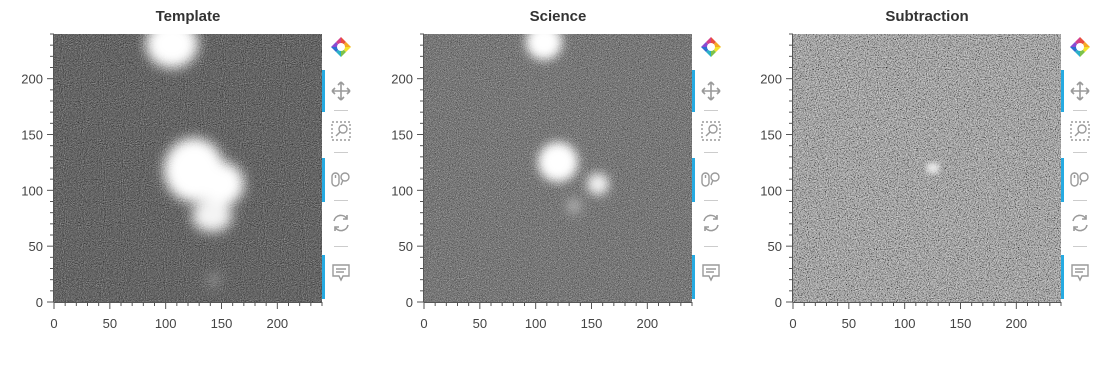 The height and width of the screenshot is (370, 1093). What do you see at coordinates (558, 16) in the screenshot?
I see `plot-title: Science` at bounding box center [558, 16].